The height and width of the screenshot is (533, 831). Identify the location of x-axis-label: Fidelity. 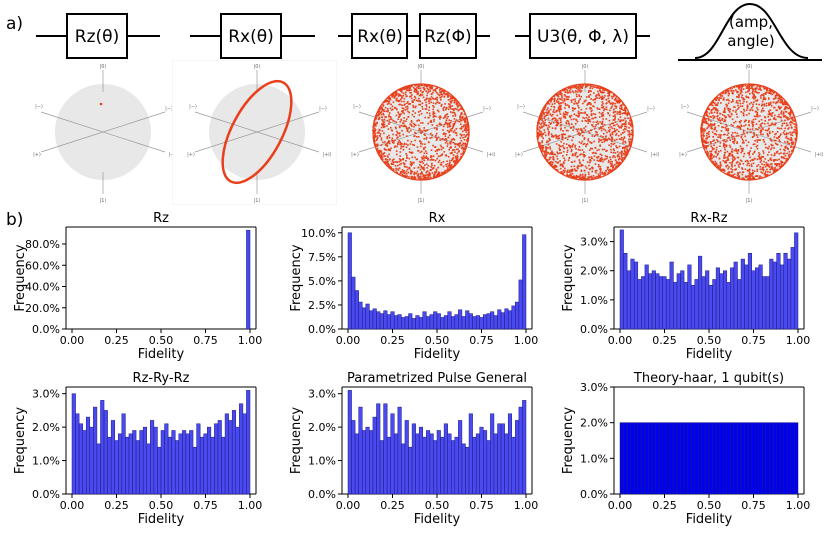
(437, 519).